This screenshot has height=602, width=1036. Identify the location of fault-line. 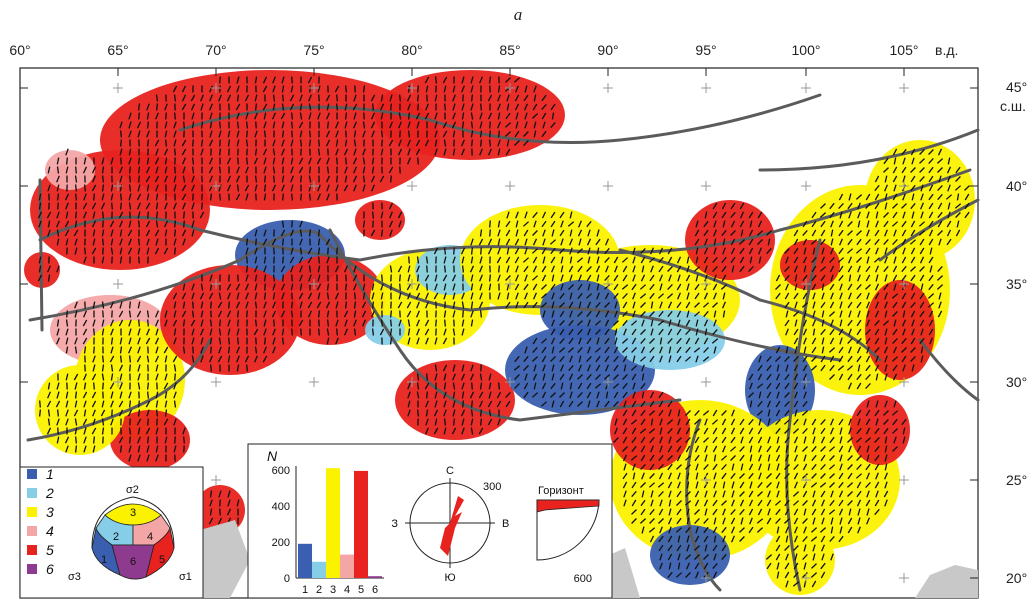
(119, 390).